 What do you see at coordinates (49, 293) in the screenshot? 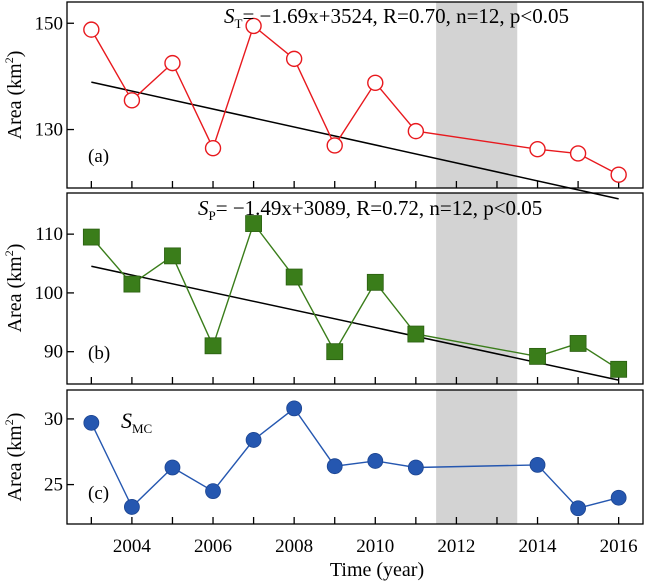
I see `y-tick-label: 100` at bounding box center [49, 293].